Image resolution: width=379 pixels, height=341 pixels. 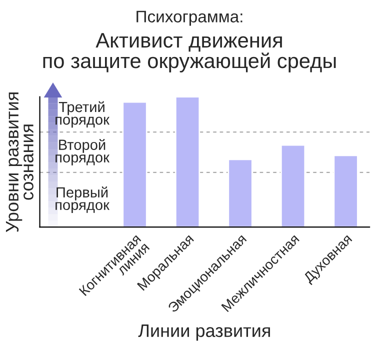 I want to click on chart-subtitle: Активист движения по защите окружающей среды, so click(x=189, y=52).